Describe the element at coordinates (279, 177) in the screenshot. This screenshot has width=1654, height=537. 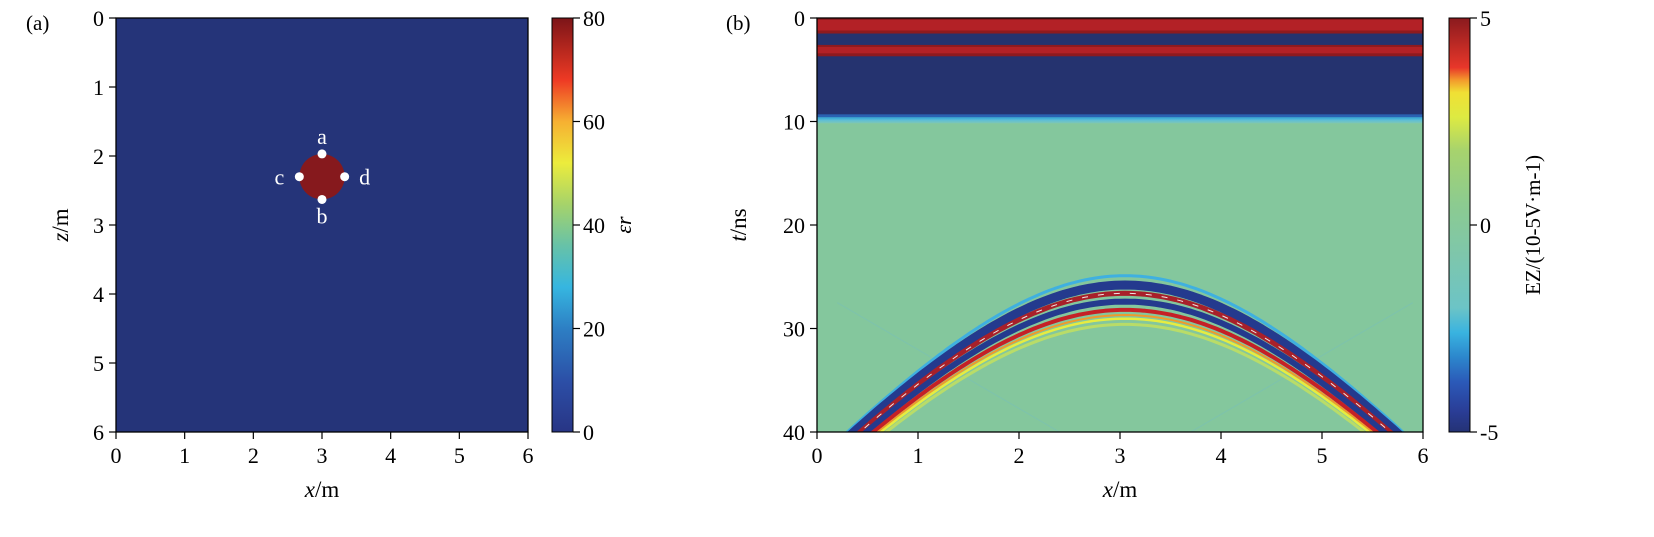
I see `point-label-c: c` at that location.